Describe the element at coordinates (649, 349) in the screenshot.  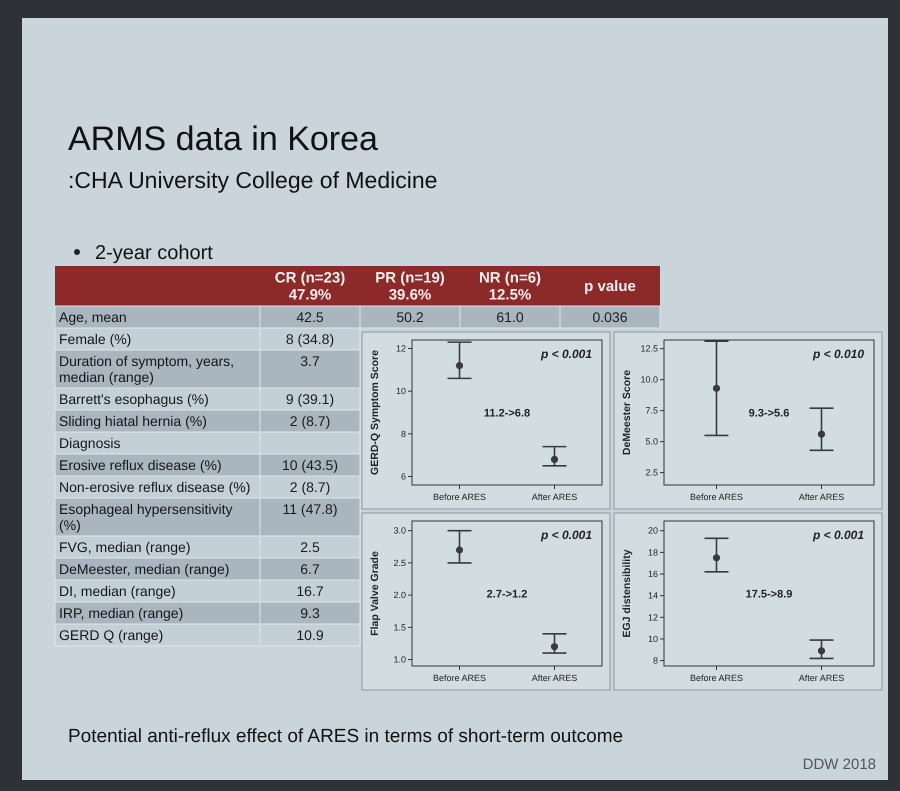
I see `y-tick-label: 12.5` at that location.